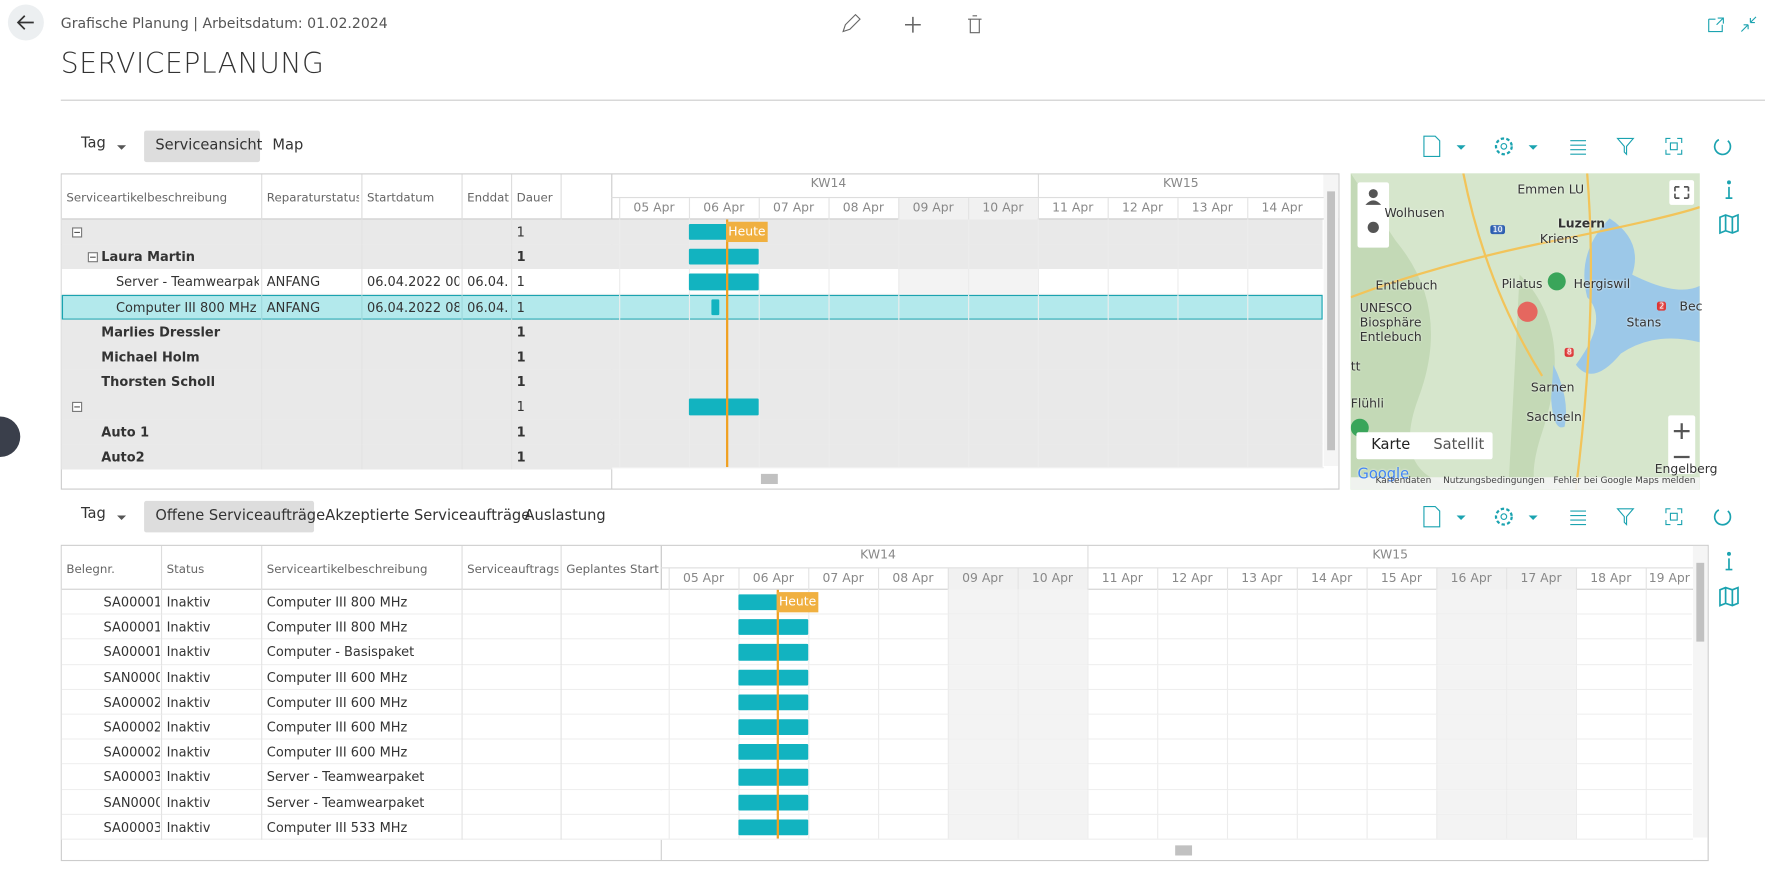 The image size is (1765, 870). Describe the element at coordinates (968, 478) in the screenshot. I see `h-scroll-track` at that location.